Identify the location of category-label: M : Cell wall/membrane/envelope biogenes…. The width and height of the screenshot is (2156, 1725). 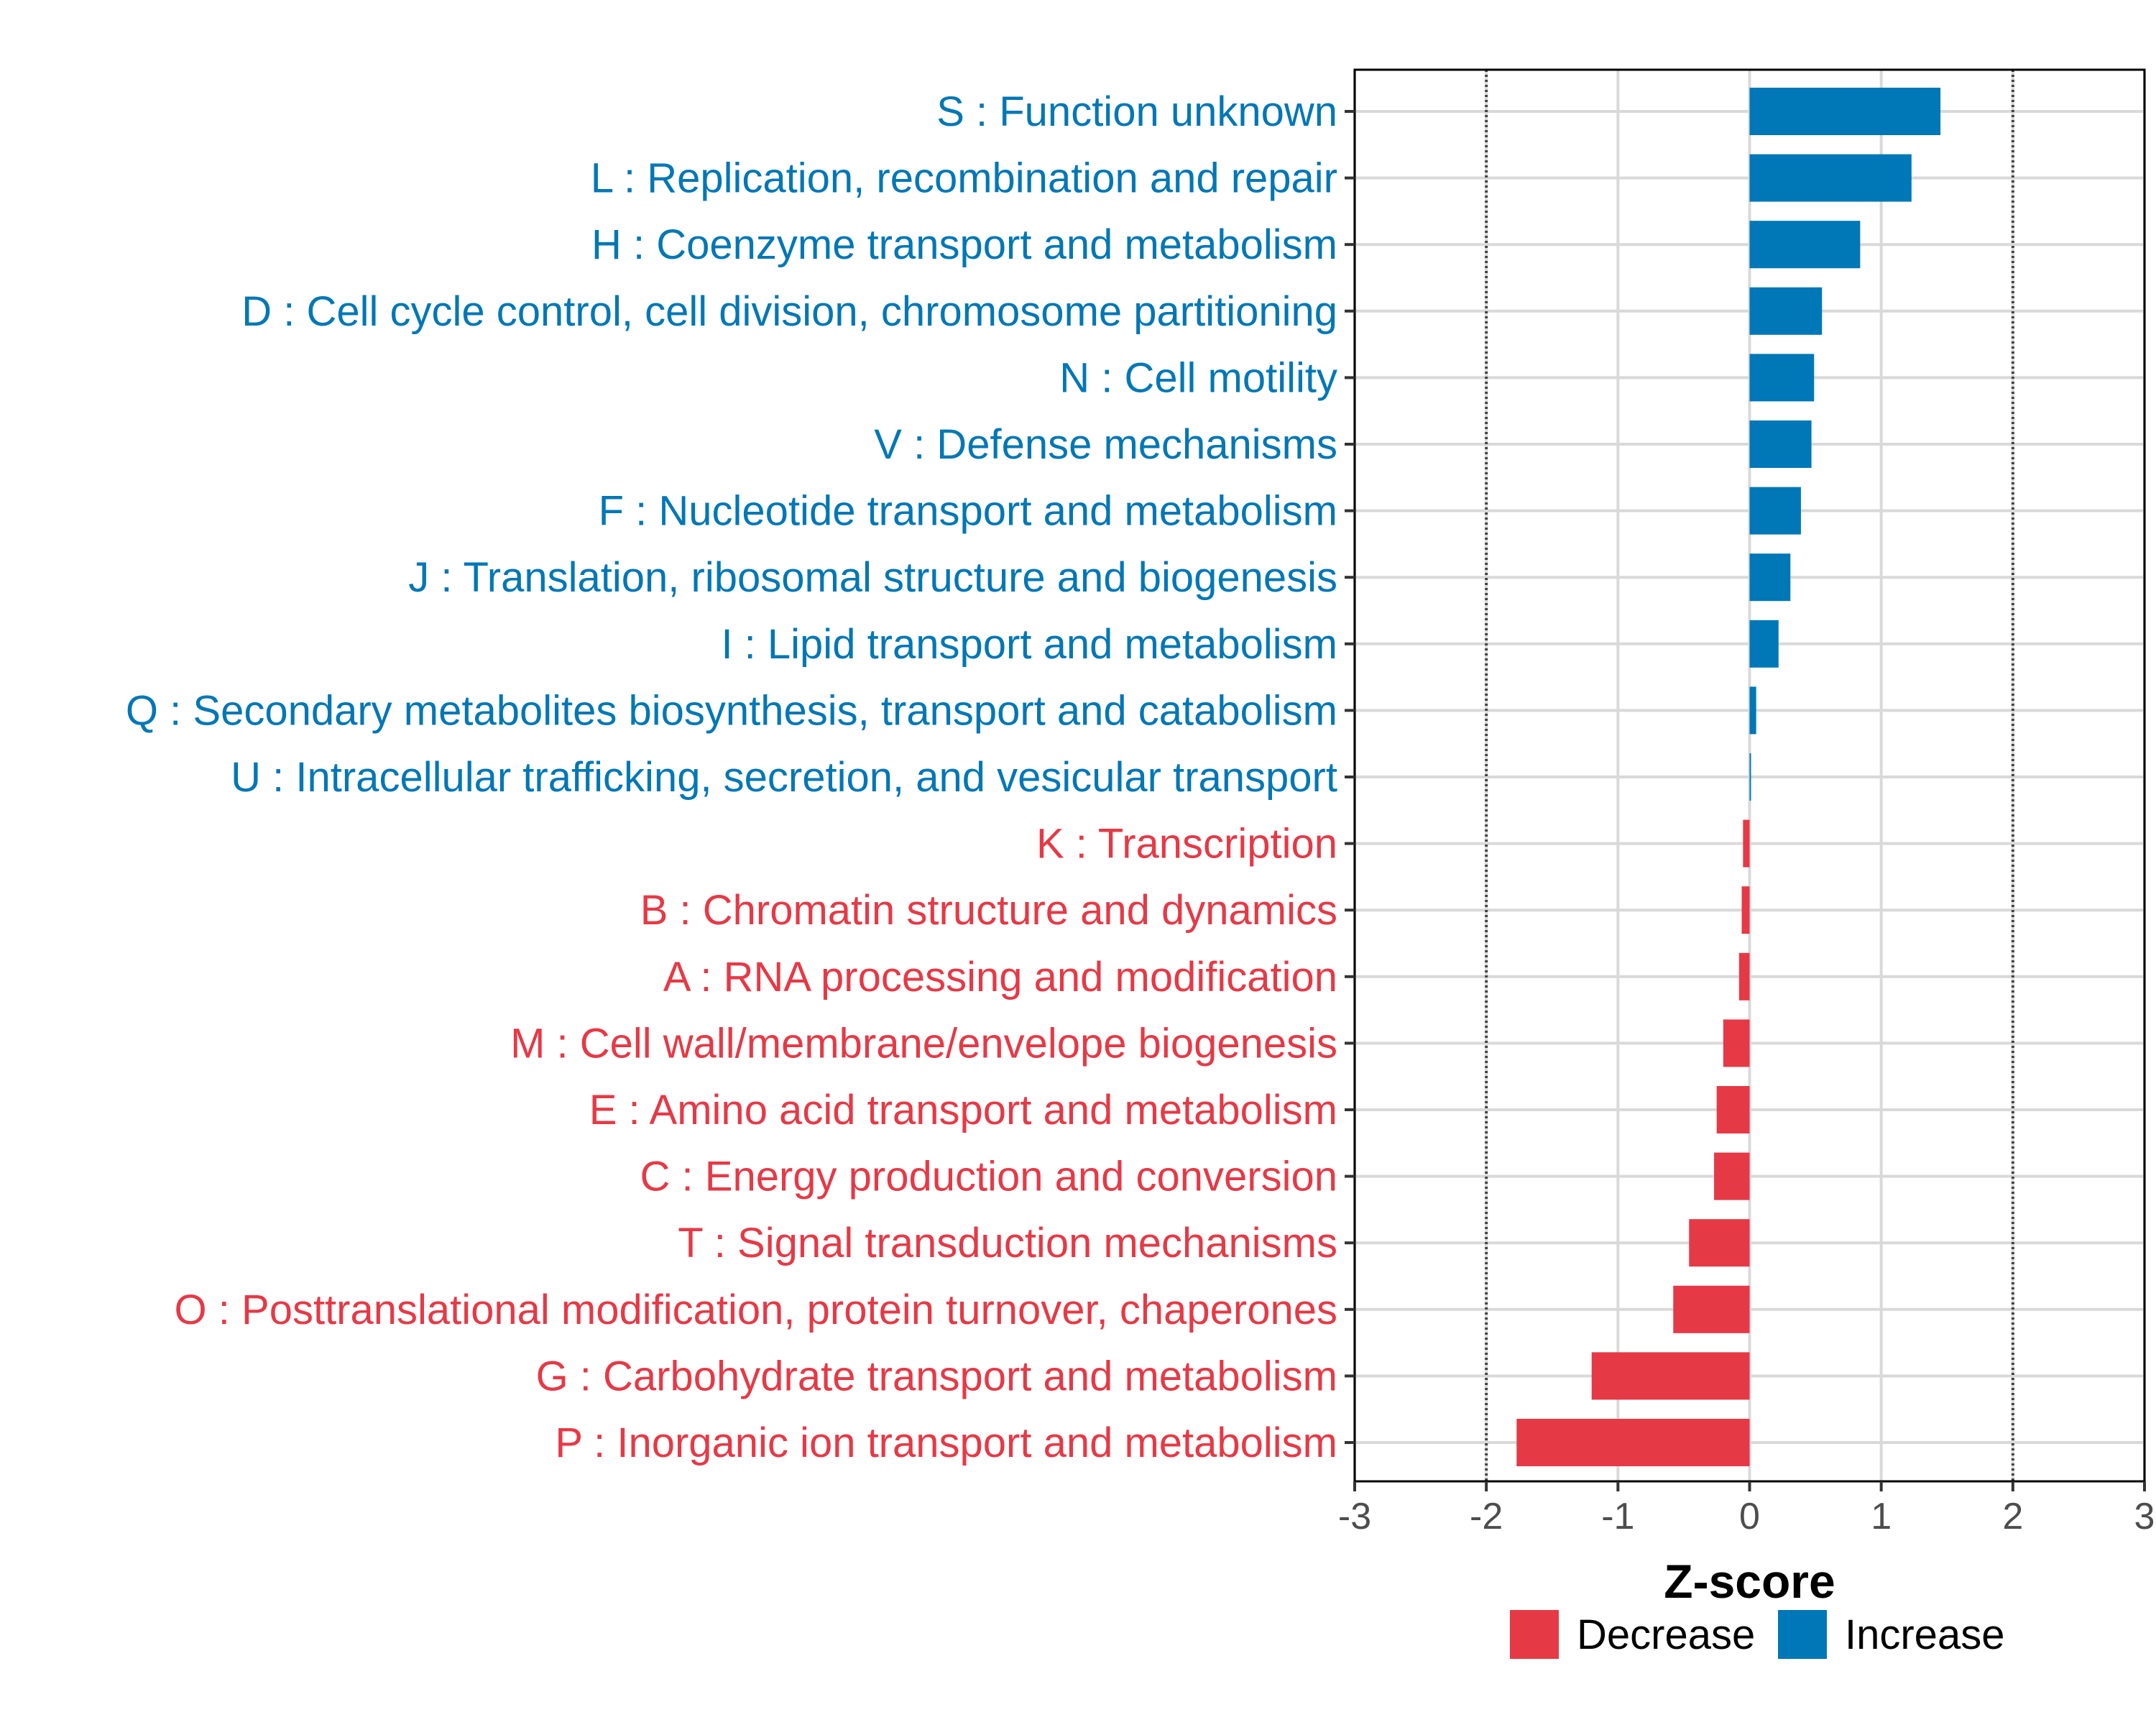
(924, 1043).